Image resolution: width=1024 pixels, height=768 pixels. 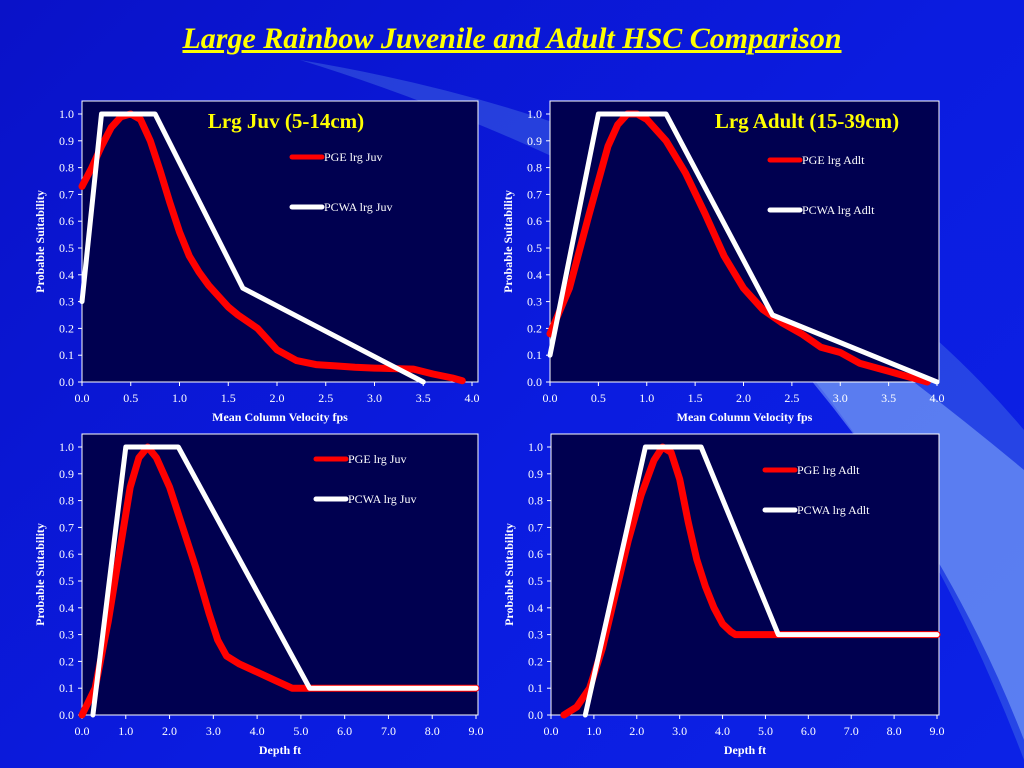 What do you see at coordinates (598, 398) in the screenshot?
I see `x-tick-label: 0.5` at bounding box center [598, 398].